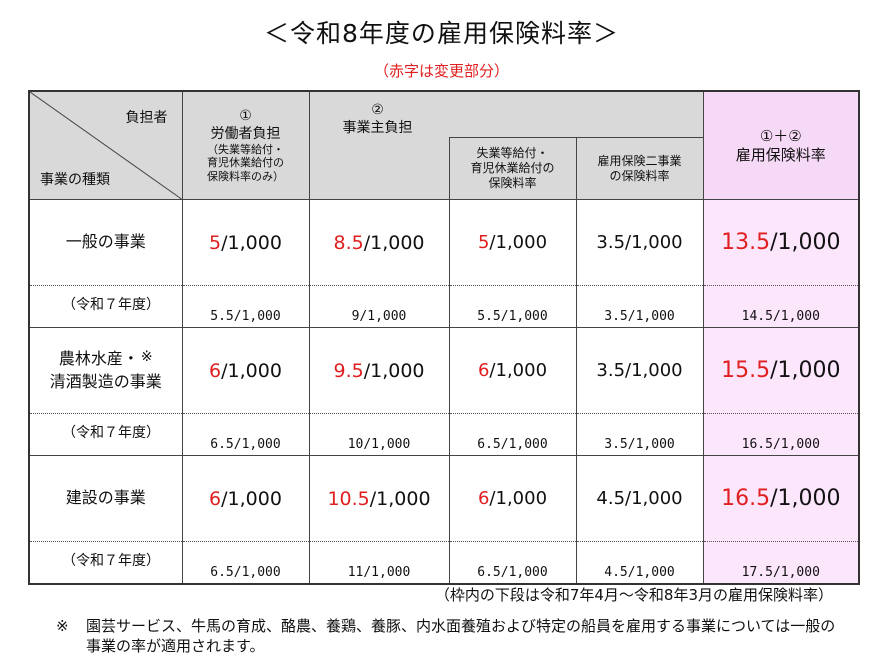  What do you see at coordinates (639, 160) in the screenshot?
I see `emp-two-line-1: 雇用保険二事業` at bounding box center [639, 160].